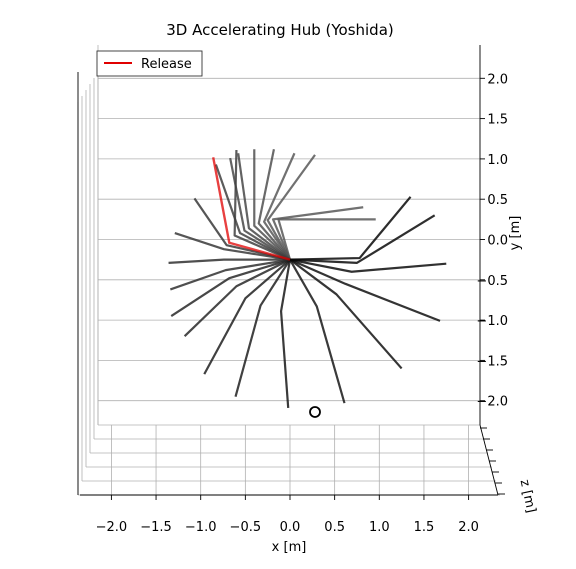 The width and height of the screenshot is (576, 569). What do you see at coordinates (246, 527) in the screenshot?
I see `x-tick-label: −0.5` at bounding box center [246, 527].